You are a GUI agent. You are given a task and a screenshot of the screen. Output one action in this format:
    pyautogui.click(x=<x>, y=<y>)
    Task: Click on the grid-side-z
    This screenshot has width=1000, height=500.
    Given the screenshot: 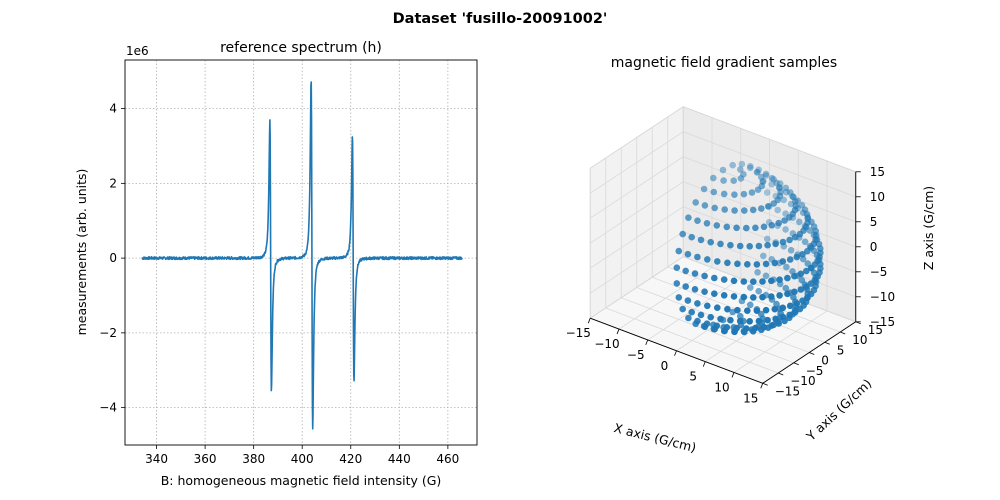 What is the action you would take?
    pyautogui.click(x=769, y=164)
    